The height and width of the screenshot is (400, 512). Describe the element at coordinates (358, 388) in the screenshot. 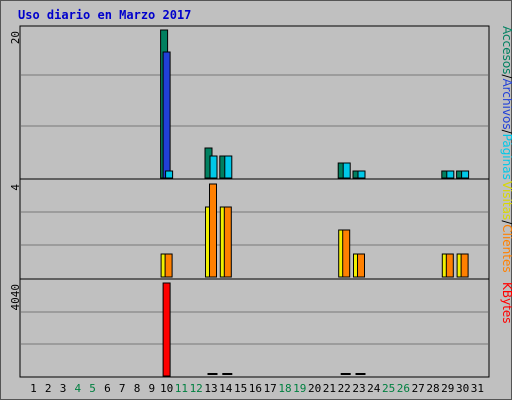

I see `x-tick-label: 23` at that location.